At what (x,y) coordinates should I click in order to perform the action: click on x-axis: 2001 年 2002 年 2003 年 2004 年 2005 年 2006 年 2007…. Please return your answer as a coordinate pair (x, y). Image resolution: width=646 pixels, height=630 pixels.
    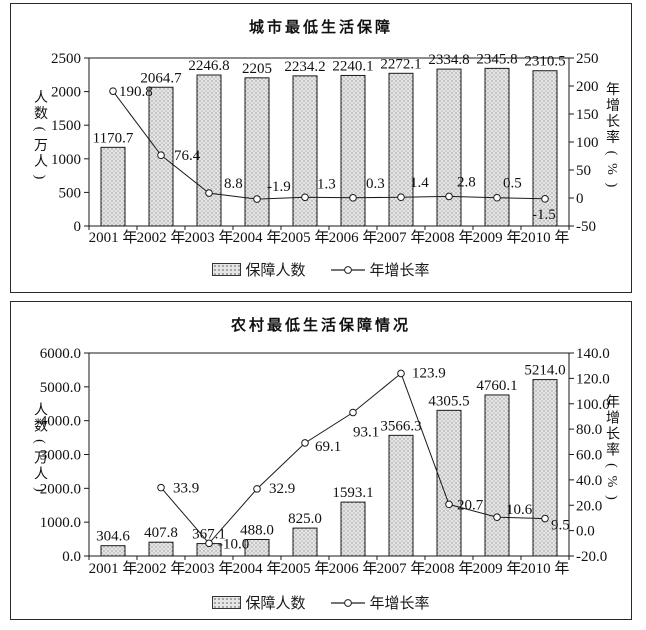
    Looking at the image, I should click on (329, 236).